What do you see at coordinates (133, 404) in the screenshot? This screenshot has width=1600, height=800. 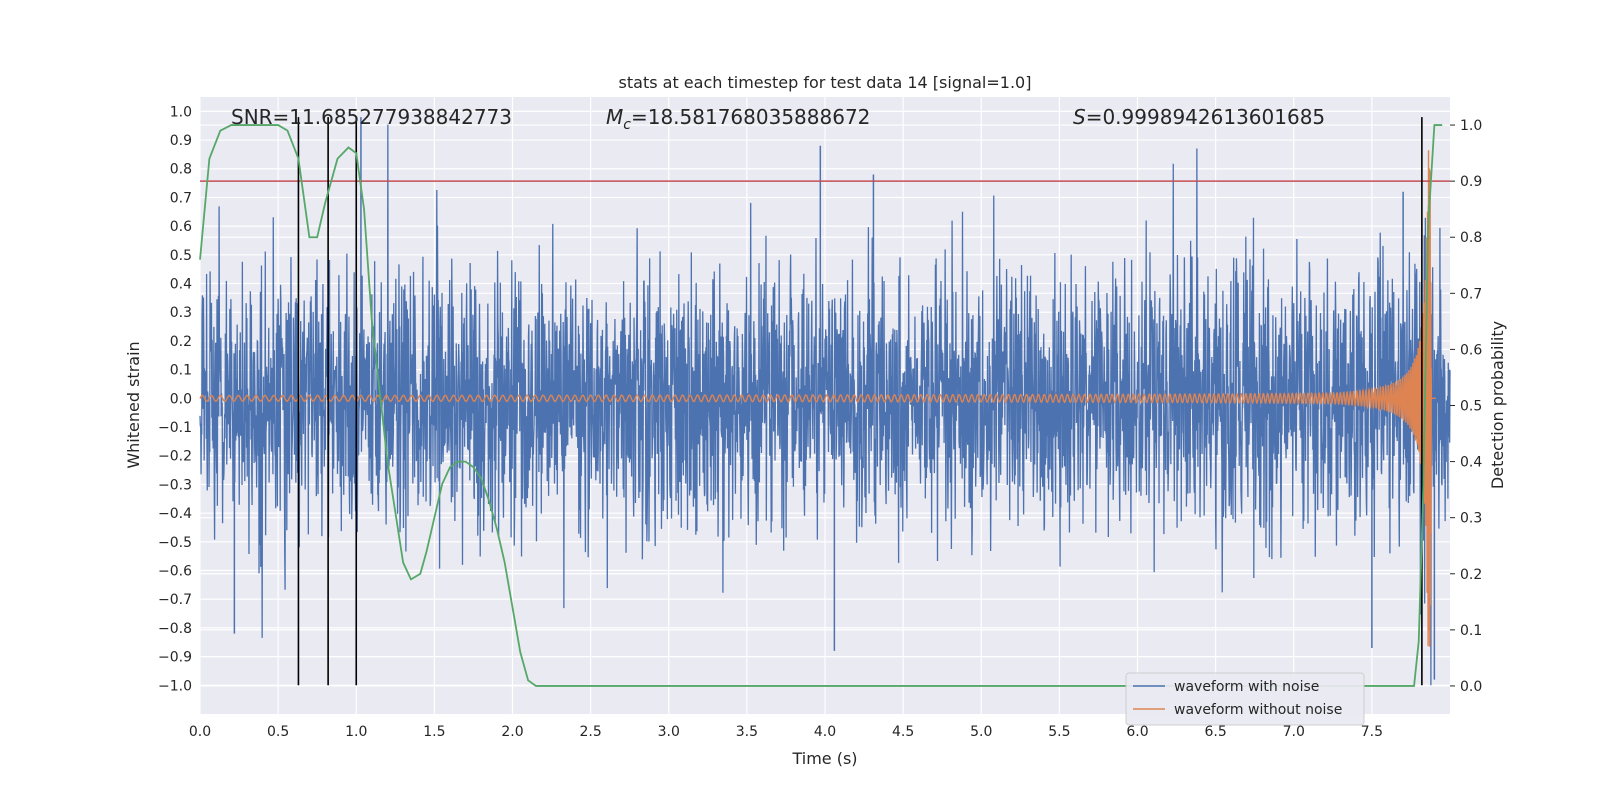 I see `y-axis-label: Whitened strain` at bounding box center [133, 404].